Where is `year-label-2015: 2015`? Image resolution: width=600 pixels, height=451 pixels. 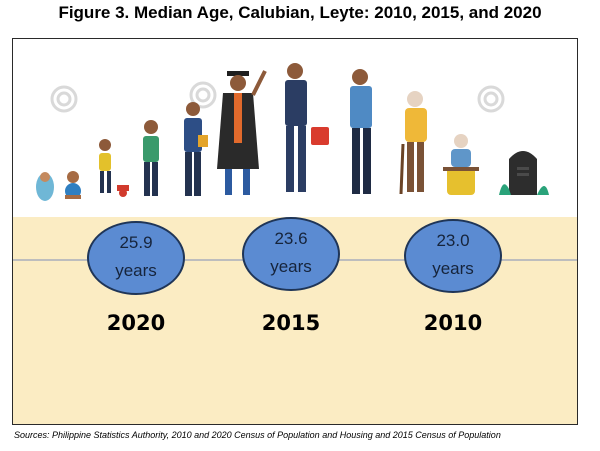 year-label-2015: 2015 is located at coordinates (291, 323).